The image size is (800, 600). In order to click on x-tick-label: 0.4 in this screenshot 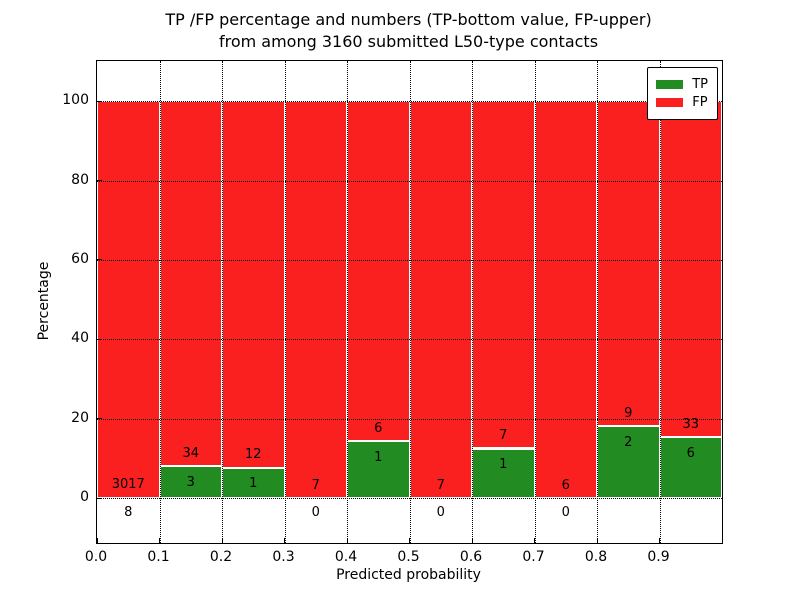, I will do `click(346, 557)`.